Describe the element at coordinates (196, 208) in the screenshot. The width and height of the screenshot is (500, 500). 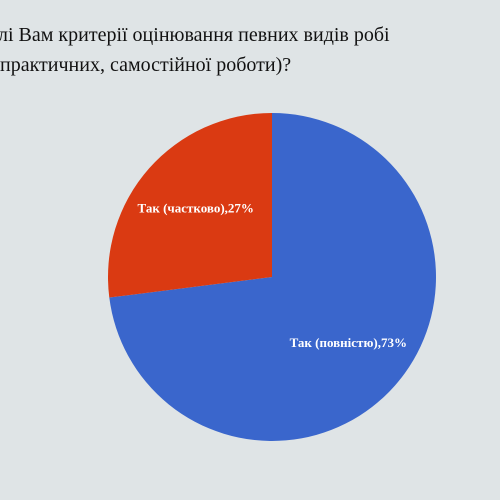
I see `data-label: Так (частково),27%` at that location.